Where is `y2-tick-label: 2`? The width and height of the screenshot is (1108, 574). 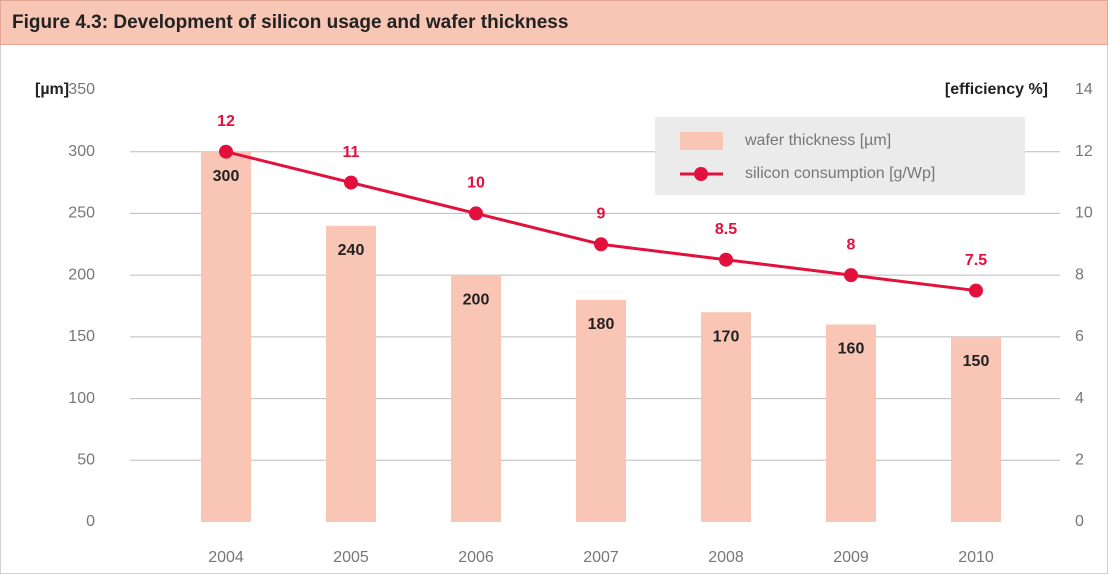
y2-tick-label: 2 is located at coordinates (1079, 460).